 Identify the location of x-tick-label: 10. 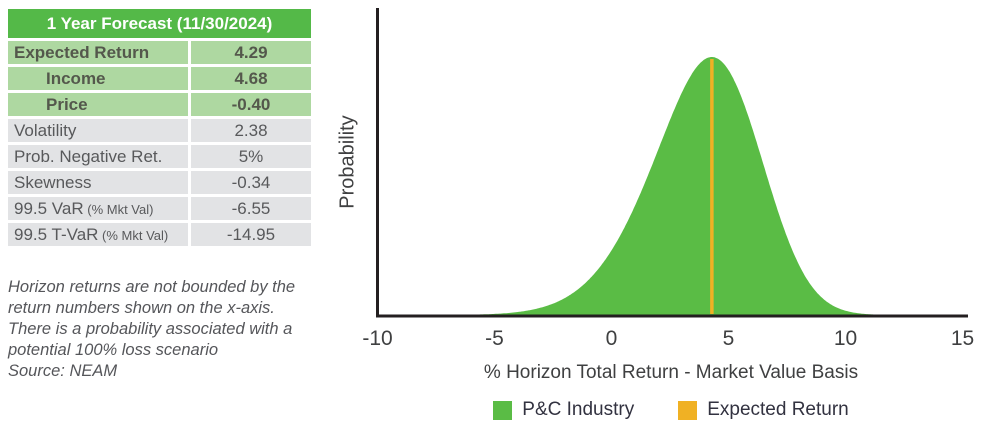
(845, 338).